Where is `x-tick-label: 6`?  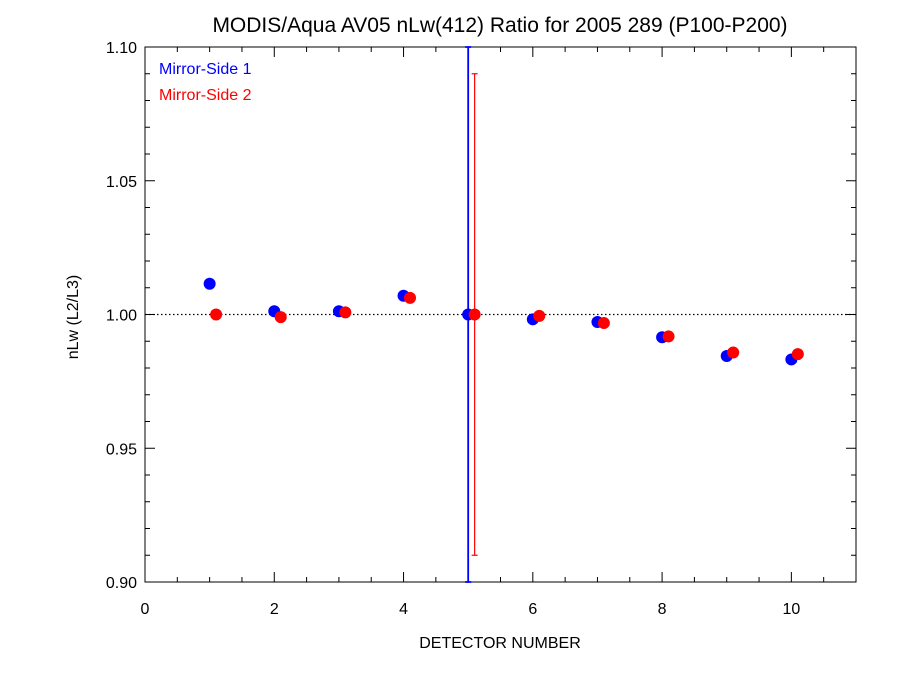
x-tick-label: 6 is located at coordinates (532, 609).